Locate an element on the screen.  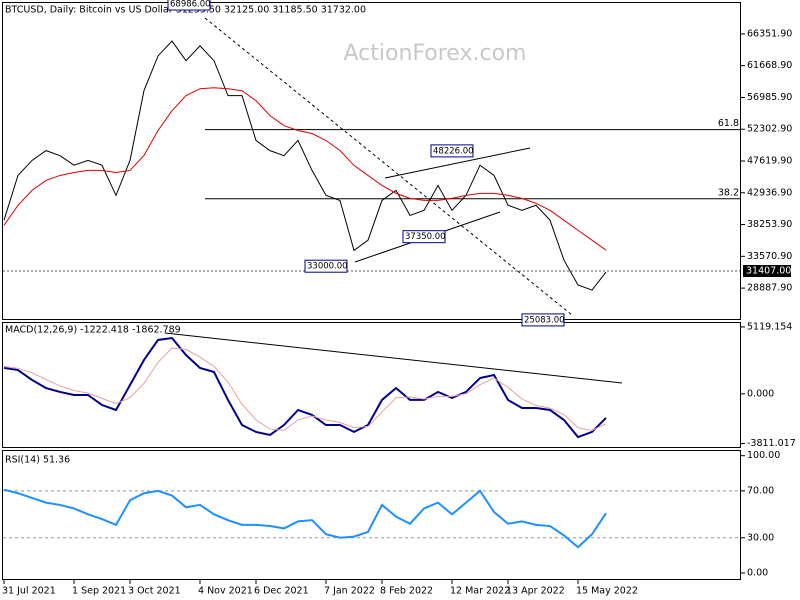
y-tick-label: 70.00 is located at coordinates (760, 490).